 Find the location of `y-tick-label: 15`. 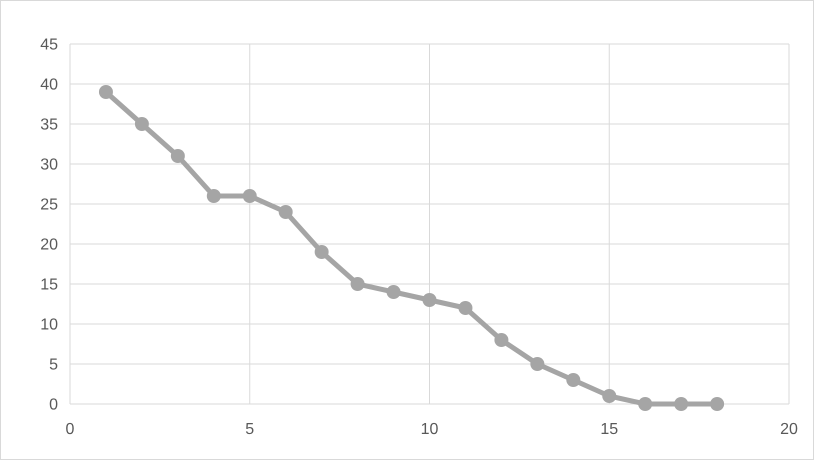

y-tick-label: 15 is located at coordinates (49, 285).